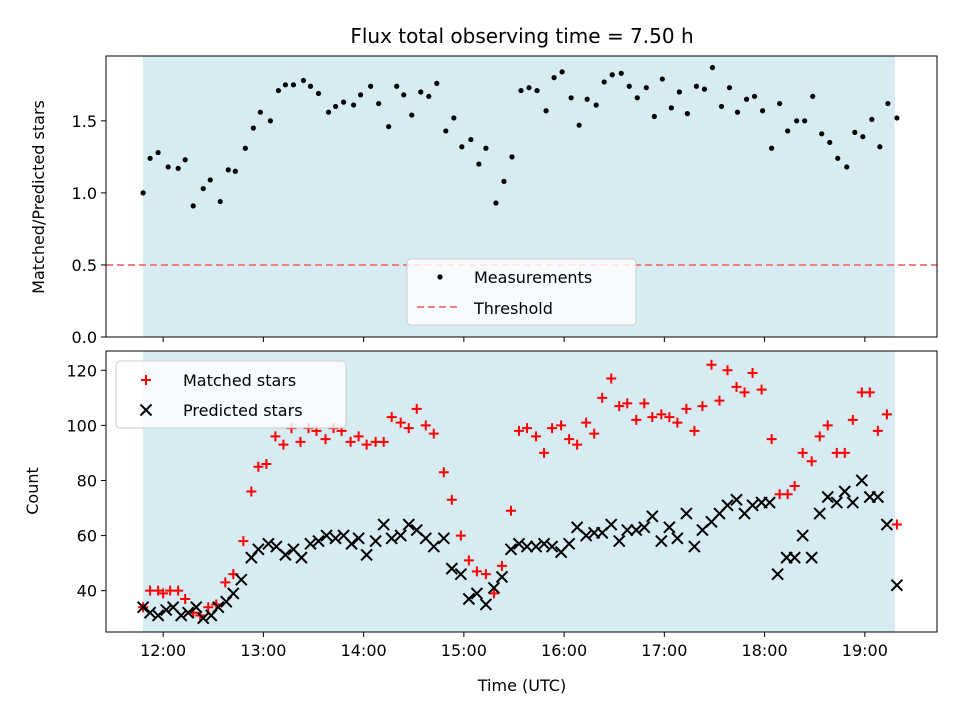  I want to click on x-tick-label: 13:00, so click(263, 650).